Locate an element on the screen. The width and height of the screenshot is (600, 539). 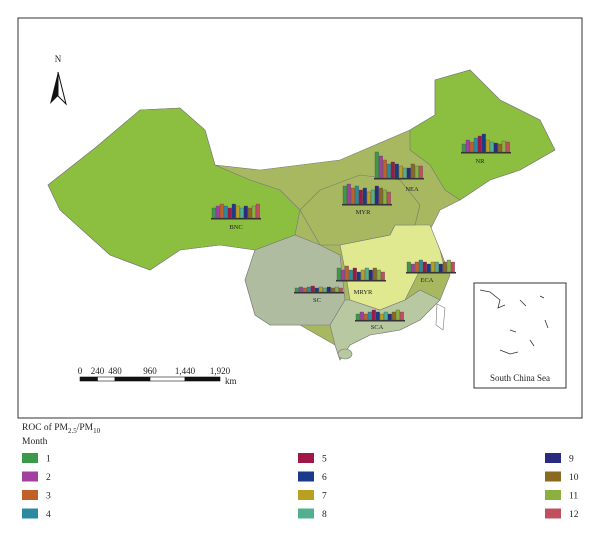
region-chart: BNC is located at coordinates (236, 217).